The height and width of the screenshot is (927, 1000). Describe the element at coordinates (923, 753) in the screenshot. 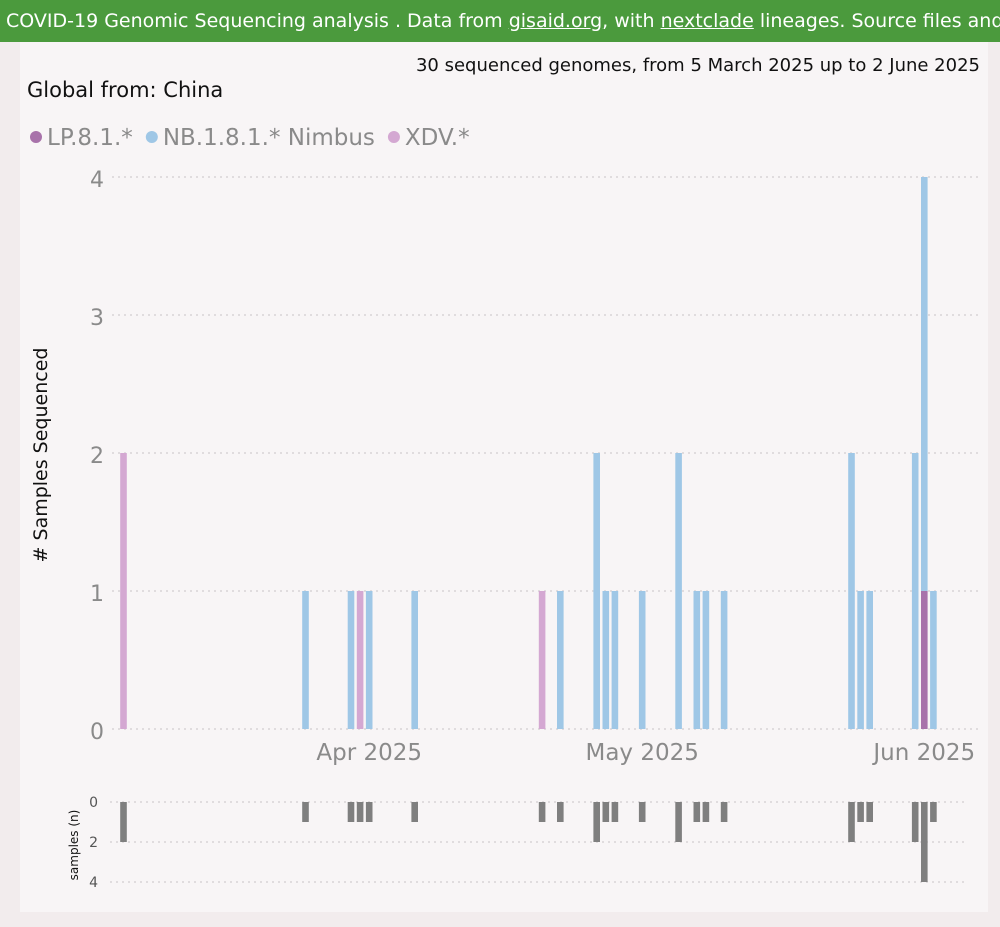

I see `x-tick-label: Jun 2025` at that location.